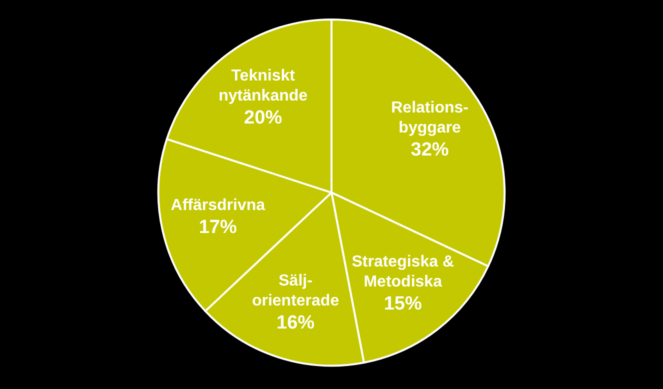  I want to click on slice-label: Tekniskt nytänkande, so click(263, 86).